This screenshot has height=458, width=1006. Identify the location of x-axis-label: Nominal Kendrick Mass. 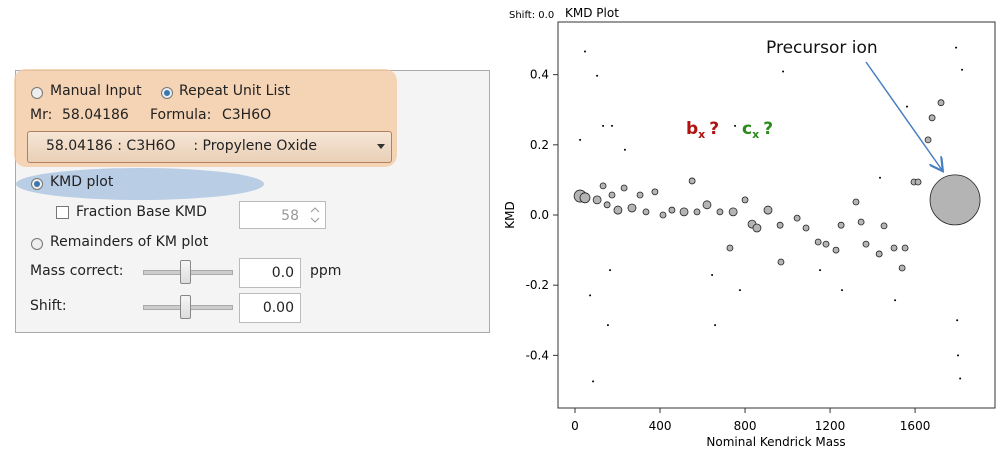
(775, 442).